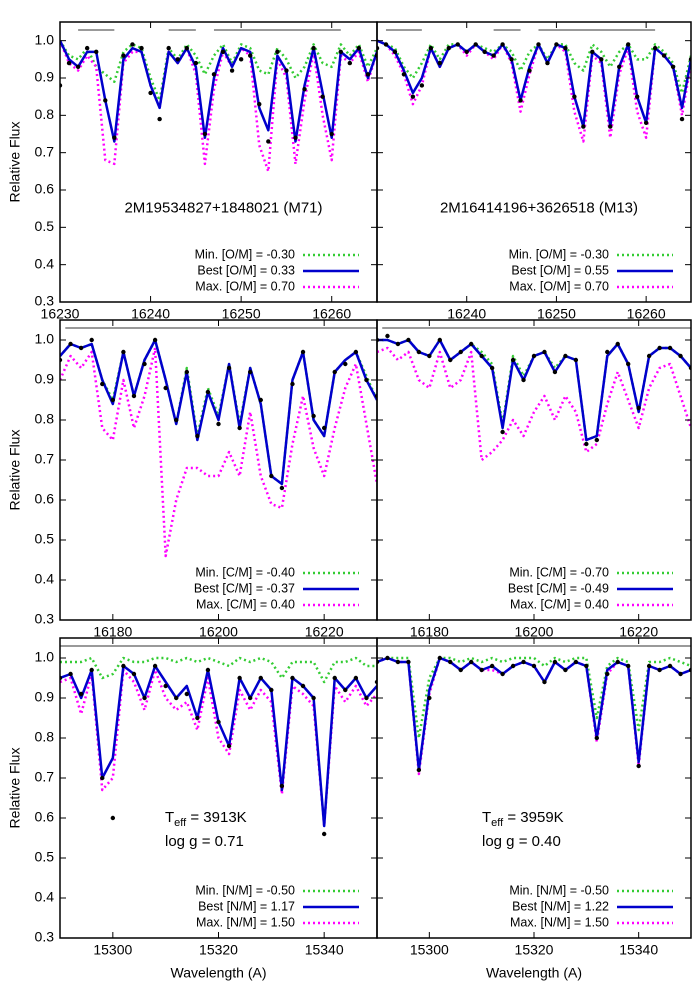 This screenshot has height=989, width=692. What do you see at coordinates (241, 314) in the screenshot?
I see `x-tick-label: 16250` at bounding box center [241, 314].